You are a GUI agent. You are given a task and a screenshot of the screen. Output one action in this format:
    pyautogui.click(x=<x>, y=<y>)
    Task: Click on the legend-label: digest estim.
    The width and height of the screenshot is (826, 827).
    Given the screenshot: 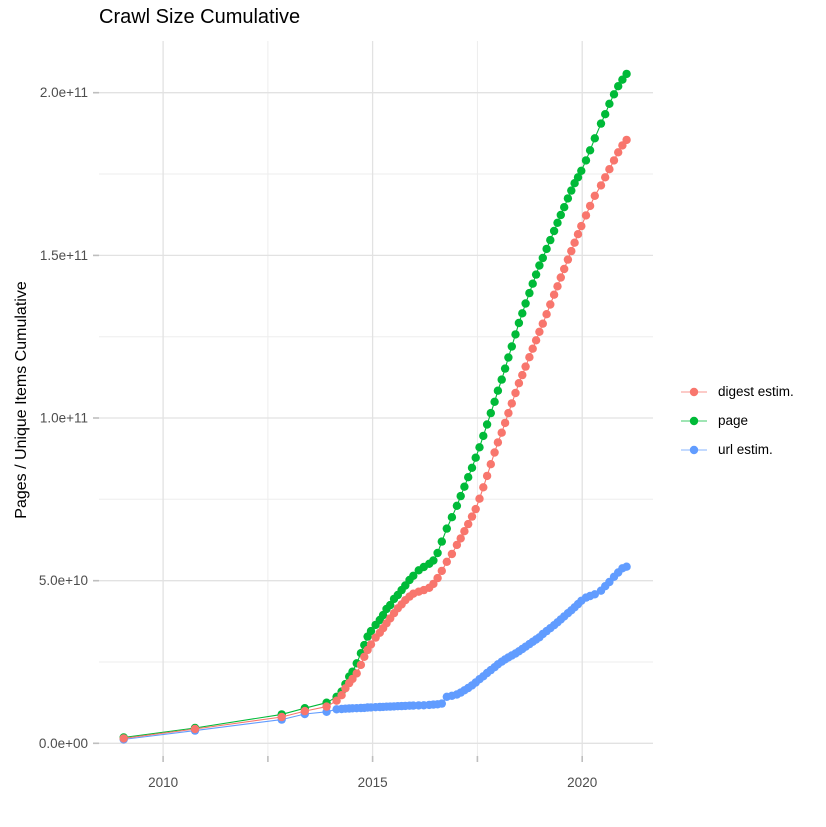 What is the action you would take?
    pyautogui.click(x=756, y=391)
    